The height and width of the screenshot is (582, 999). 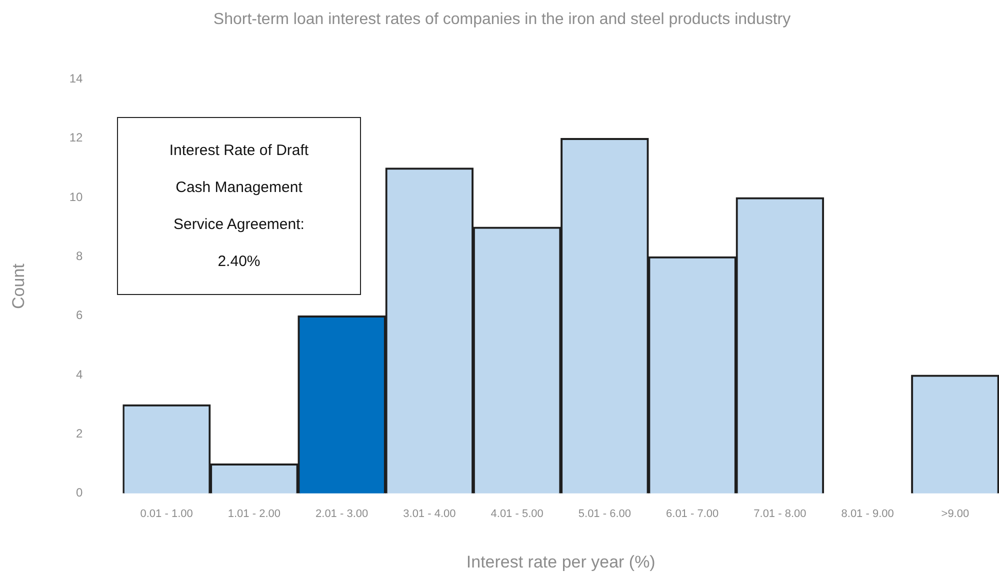 I want to click on y-tick-label: 6, so click(x=80, y=315).